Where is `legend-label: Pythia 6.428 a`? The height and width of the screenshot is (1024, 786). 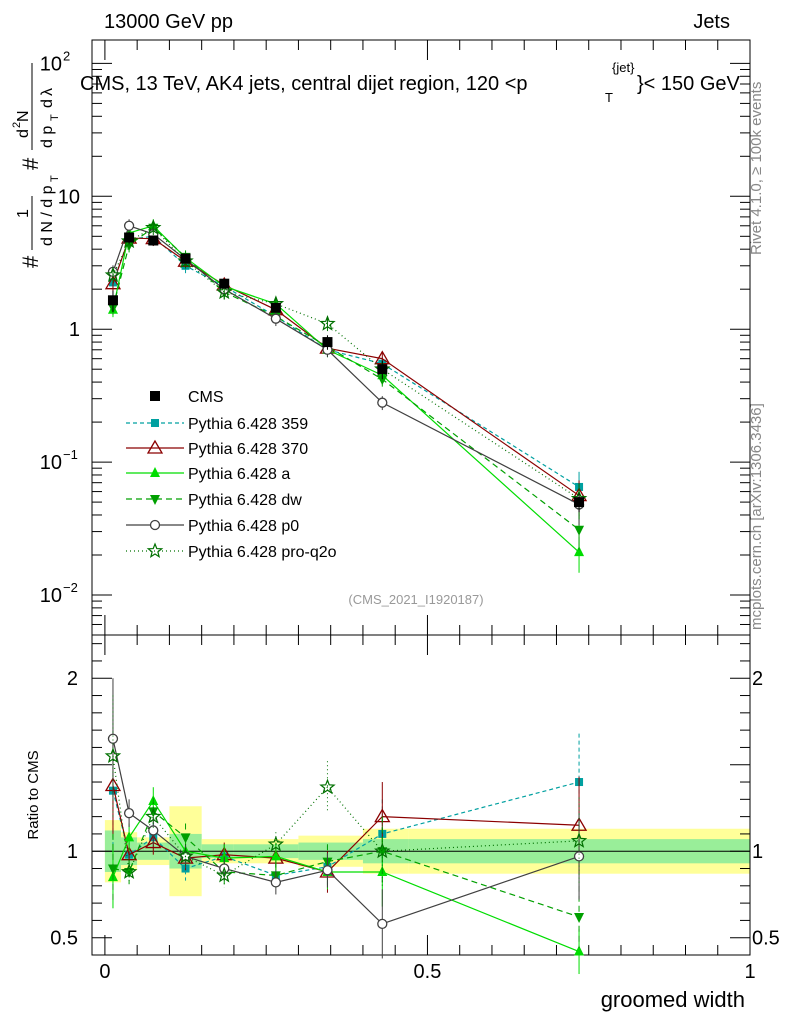 legend-label: Pythia 6.428 a is located at coordinates (239, 474).